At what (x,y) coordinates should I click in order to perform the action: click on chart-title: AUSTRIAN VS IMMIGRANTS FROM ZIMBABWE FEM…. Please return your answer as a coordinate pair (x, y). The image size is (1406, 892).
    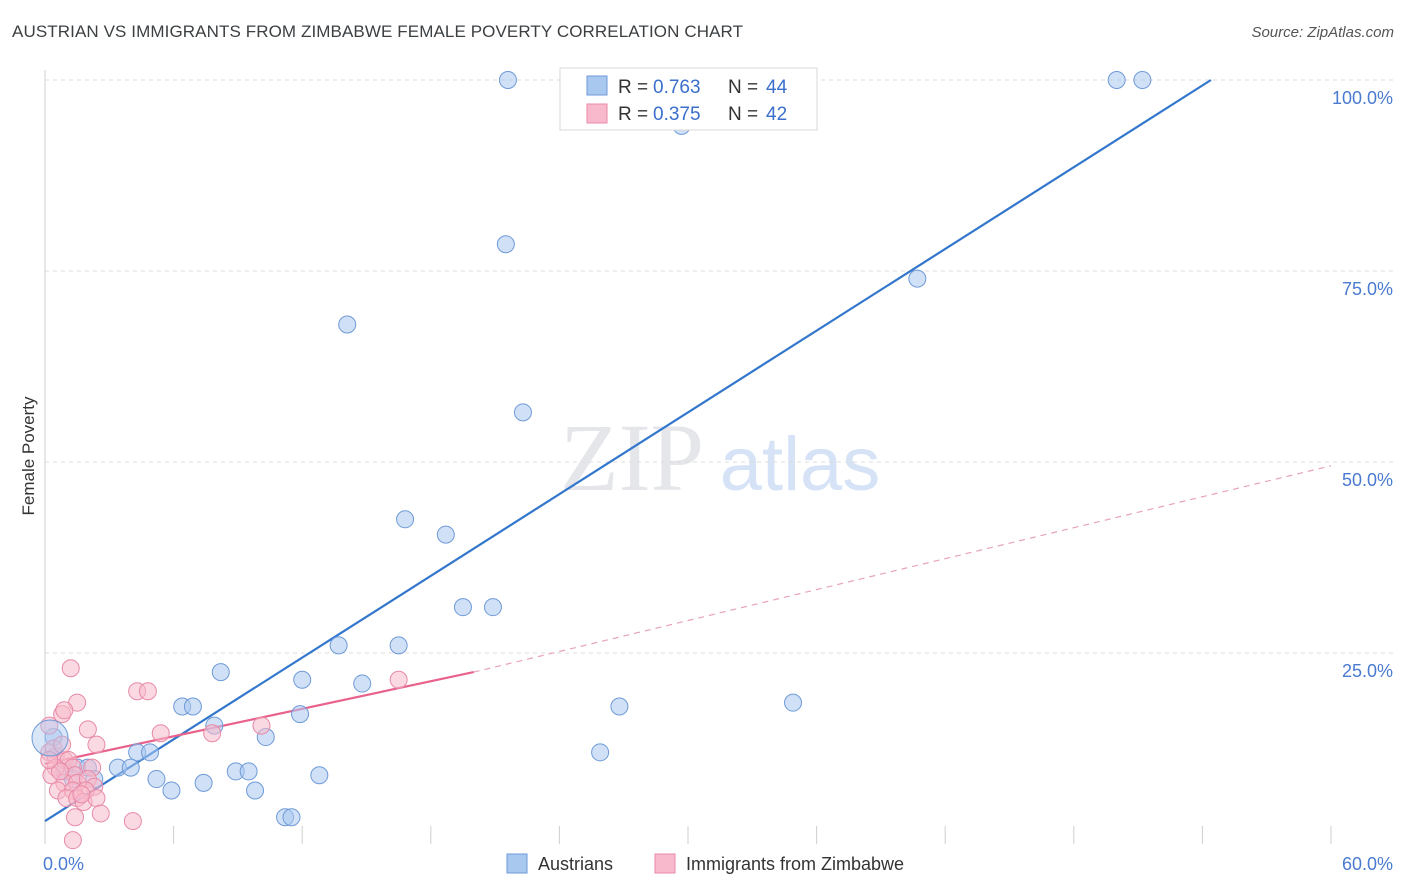
    Looking at the image, I should click on (378, 31).